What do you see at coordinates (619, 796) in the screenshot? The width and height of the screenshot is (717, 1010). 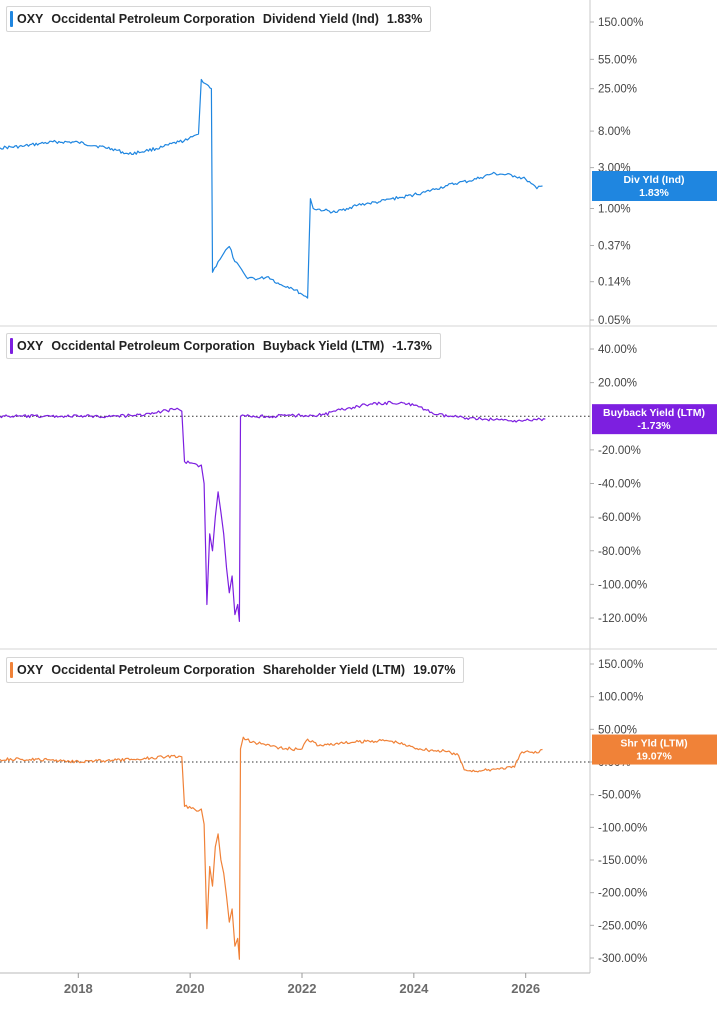 I see `y-tick-label: -50.00%` at bounding box center [619, 796].